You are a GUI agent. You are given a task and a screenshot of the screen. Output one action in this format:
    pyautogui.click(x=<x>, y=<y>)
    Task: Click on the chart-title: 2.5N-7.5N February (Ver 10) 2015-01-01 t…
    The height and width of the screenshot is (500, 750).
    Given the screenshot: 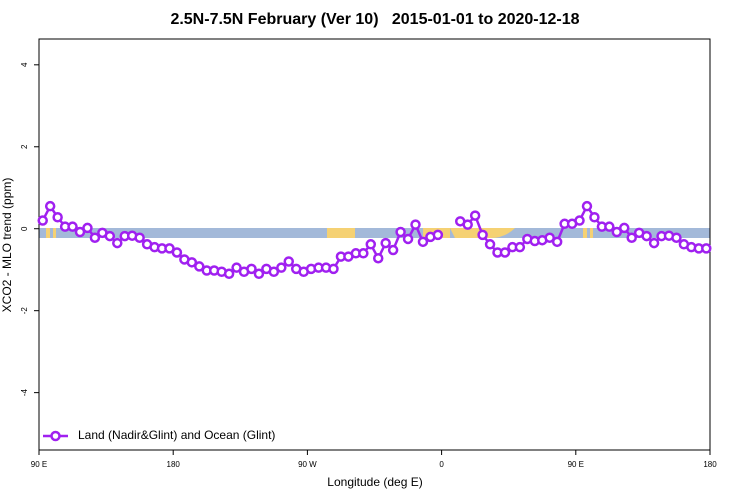 What is the action you would take?
    pyautogui.click(x=374, y=19)
    